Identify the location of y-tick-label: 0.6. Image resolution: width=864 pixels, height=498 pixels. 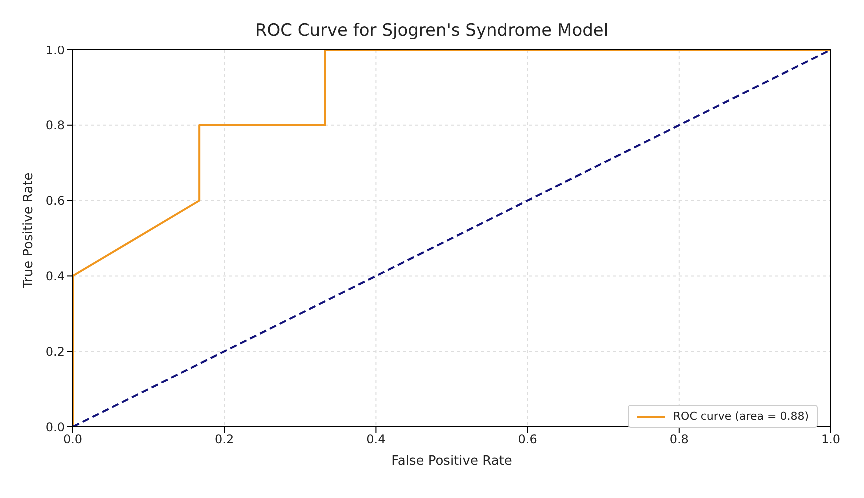
(55, 201).